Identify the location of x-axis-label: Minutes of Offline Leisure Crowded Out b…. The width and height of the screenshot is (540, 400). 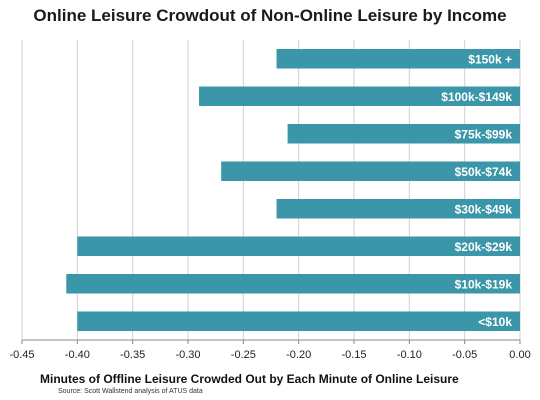
(249, 379).